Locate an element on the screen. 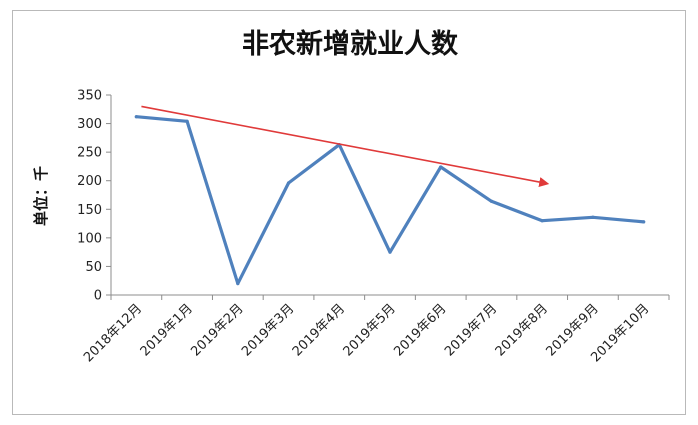 The height and width of the screenshot is (425, 698). x-tick-label: 2019年7月 is located at coordinates (471, 330).